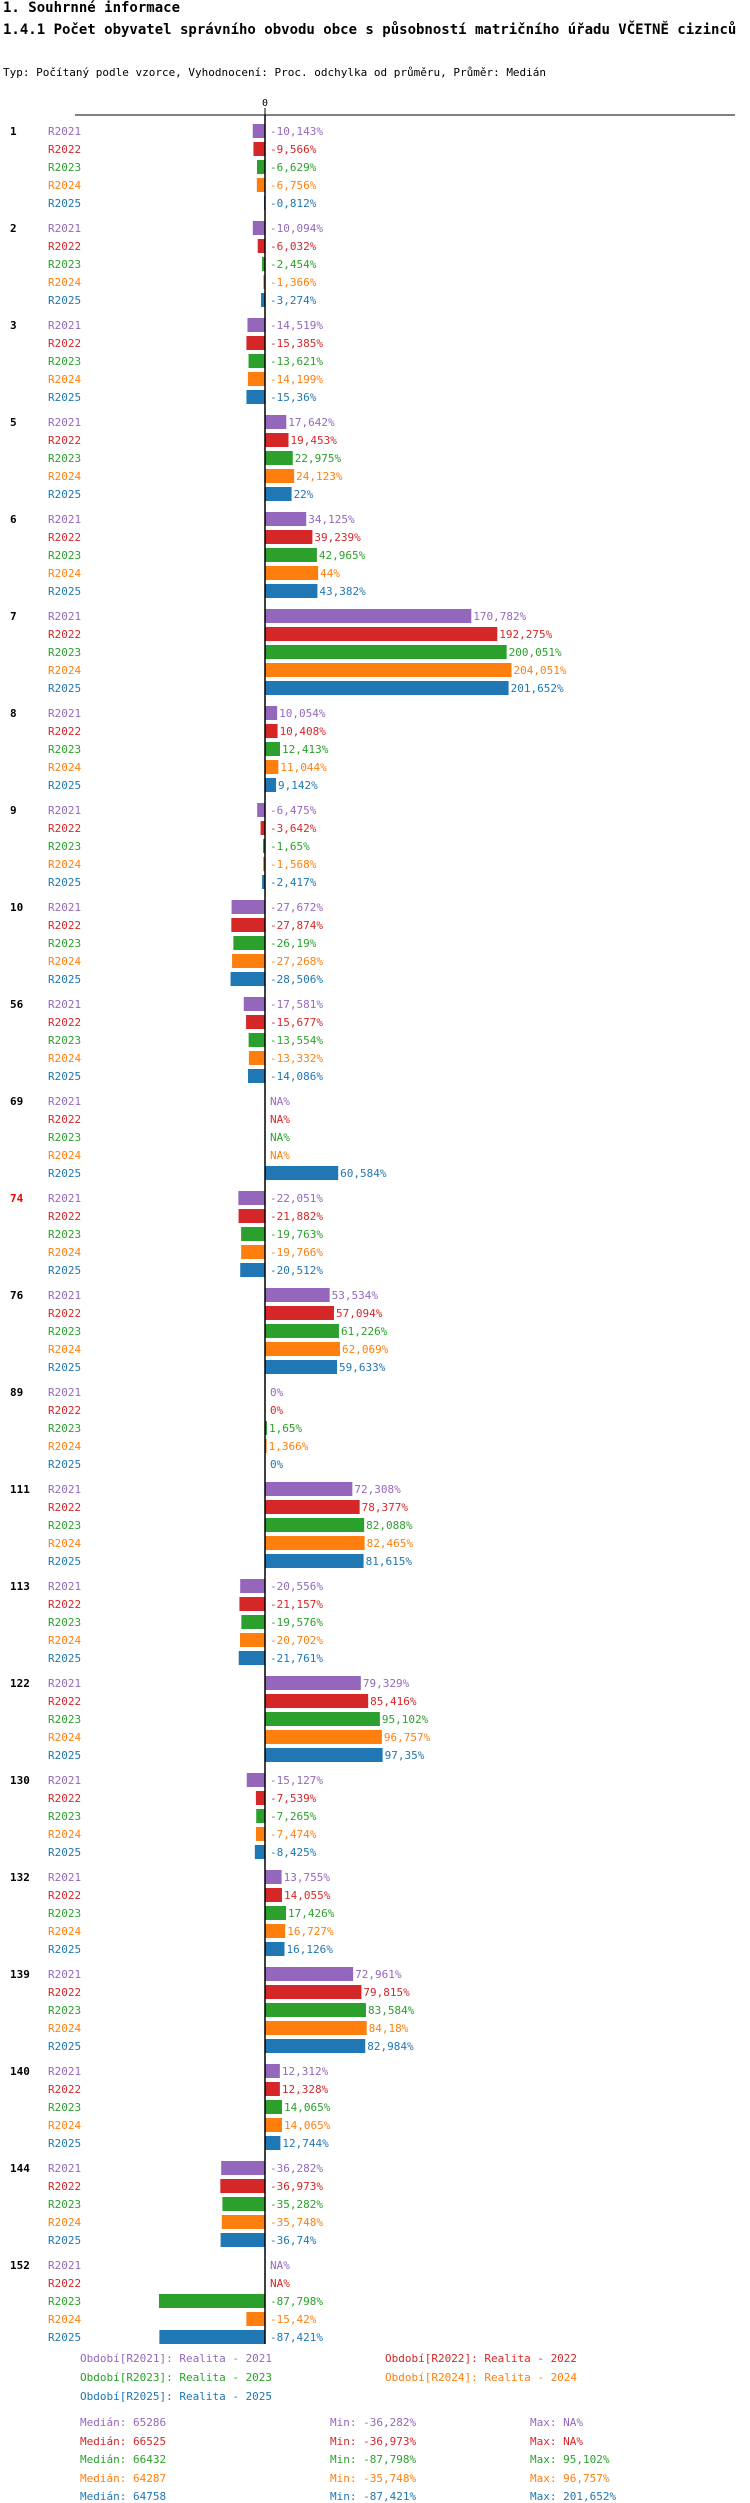  What do you see at coordinates (296, 1658) in the screenshot?
I see `data-label: -21,761%` at bounding box center [296, 1658].